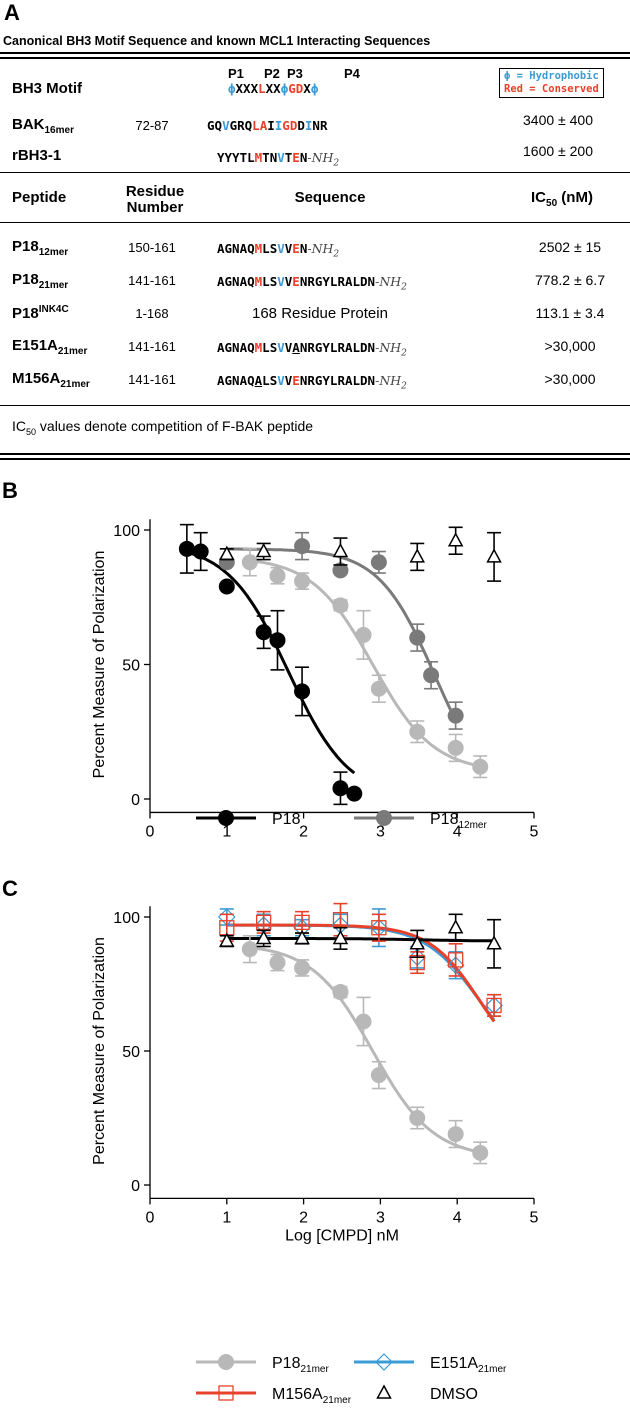 This screenshot has width=630, height=1412. What do you see at coordinates (236, 157) in the screenshot?
I see `sequence-segment: YYYTL` at bounding box center [236, 157].